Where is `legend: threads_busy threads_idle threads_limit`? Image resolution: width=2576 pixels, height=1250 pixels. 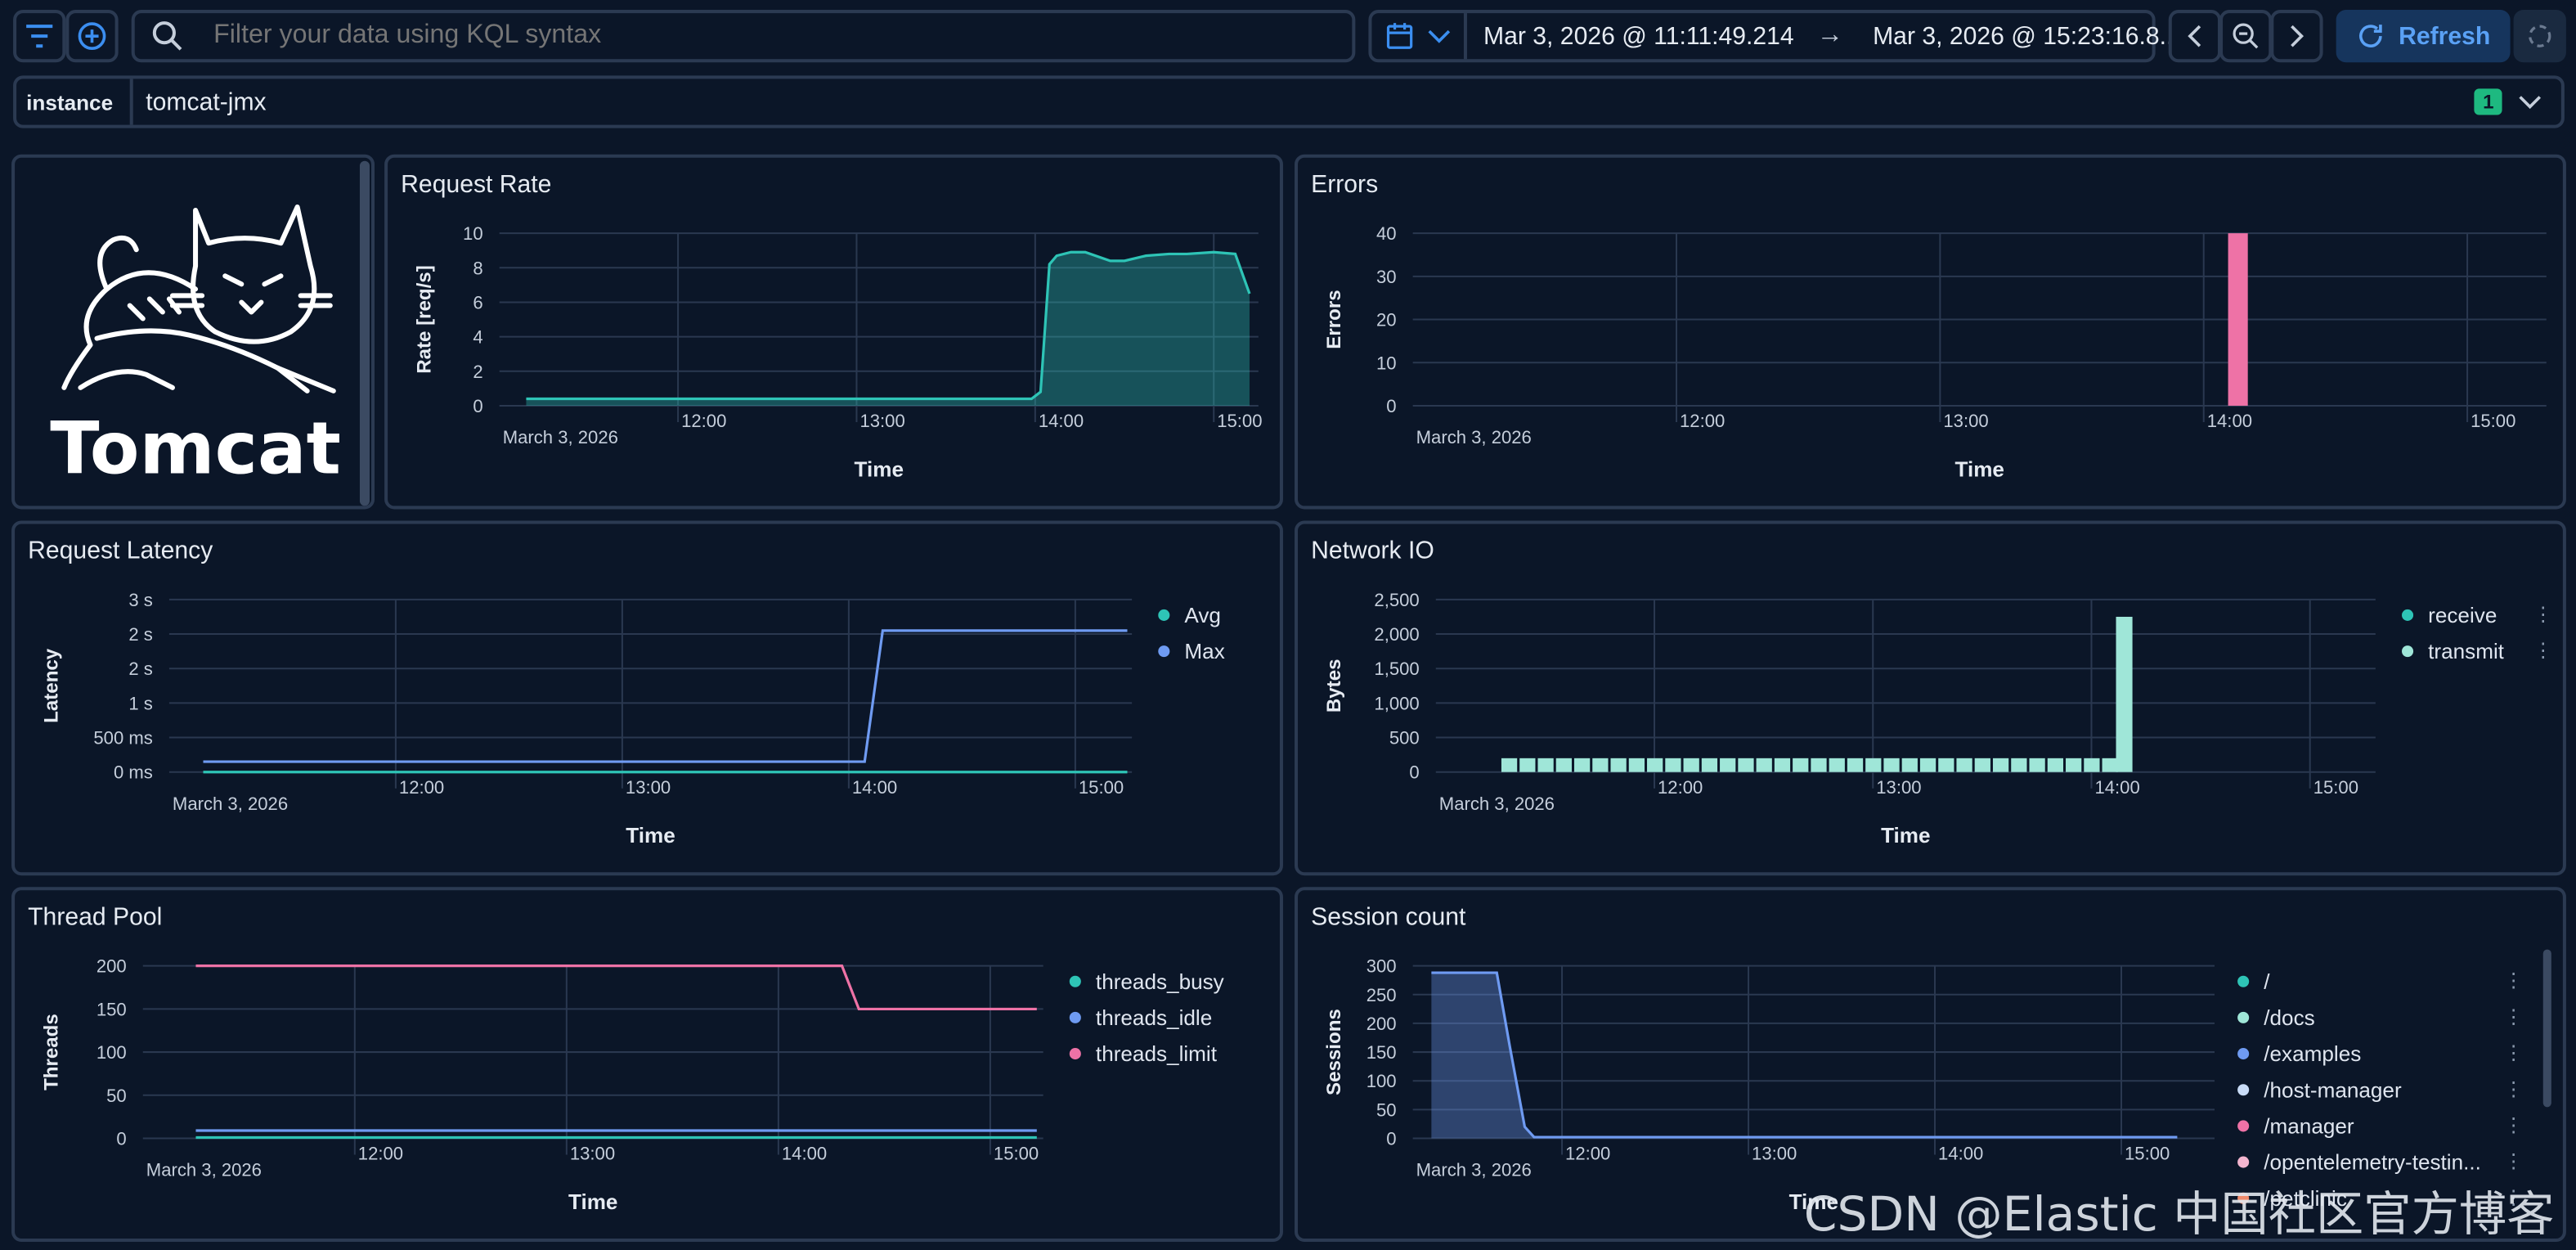
legend: threads_busy threads_idle threads_limit is located at coordinates (1174, 1017).